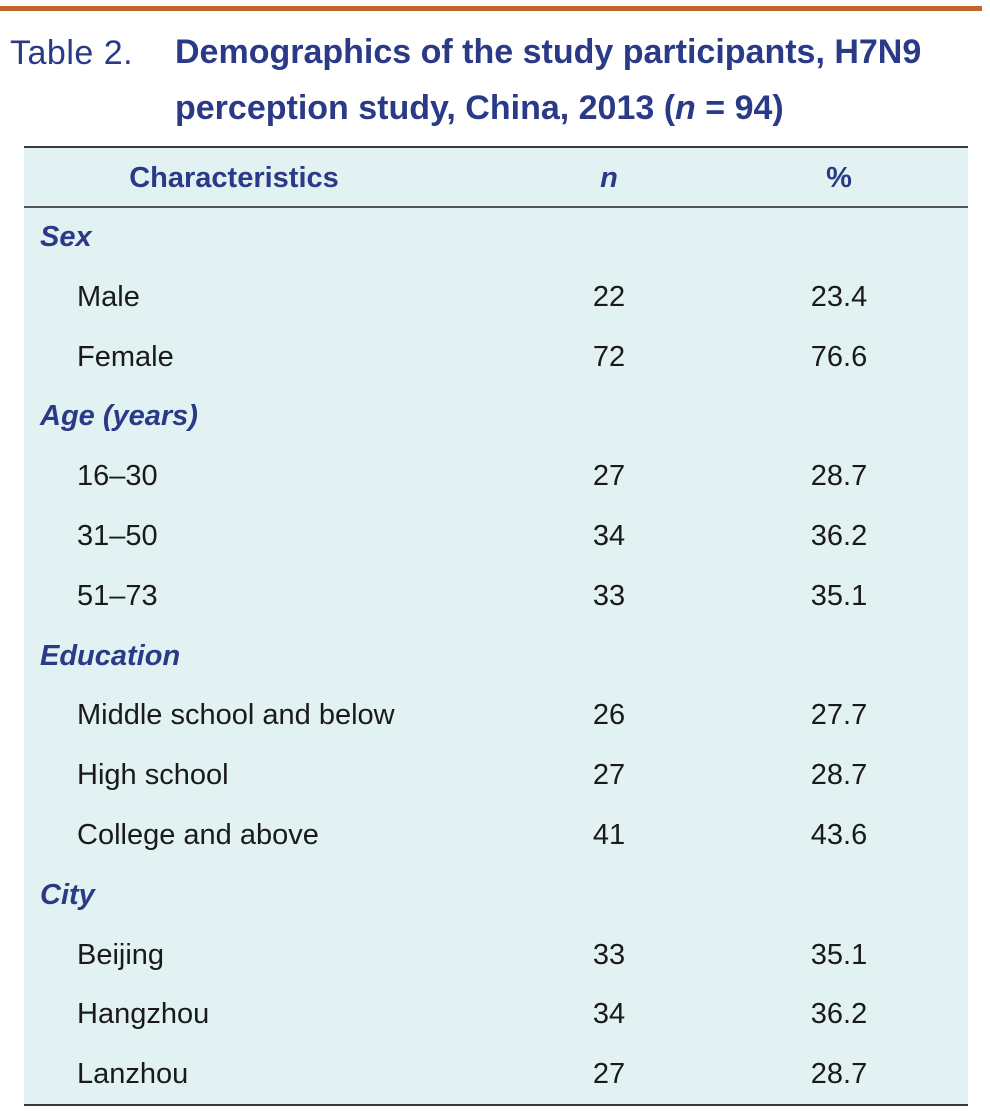 The width and height of the screenshot is (990, 1111). What do you see at coordinates (117, 595) in the screenshot?
I see `row-label: 51–73` at bounding box center [117, 595].